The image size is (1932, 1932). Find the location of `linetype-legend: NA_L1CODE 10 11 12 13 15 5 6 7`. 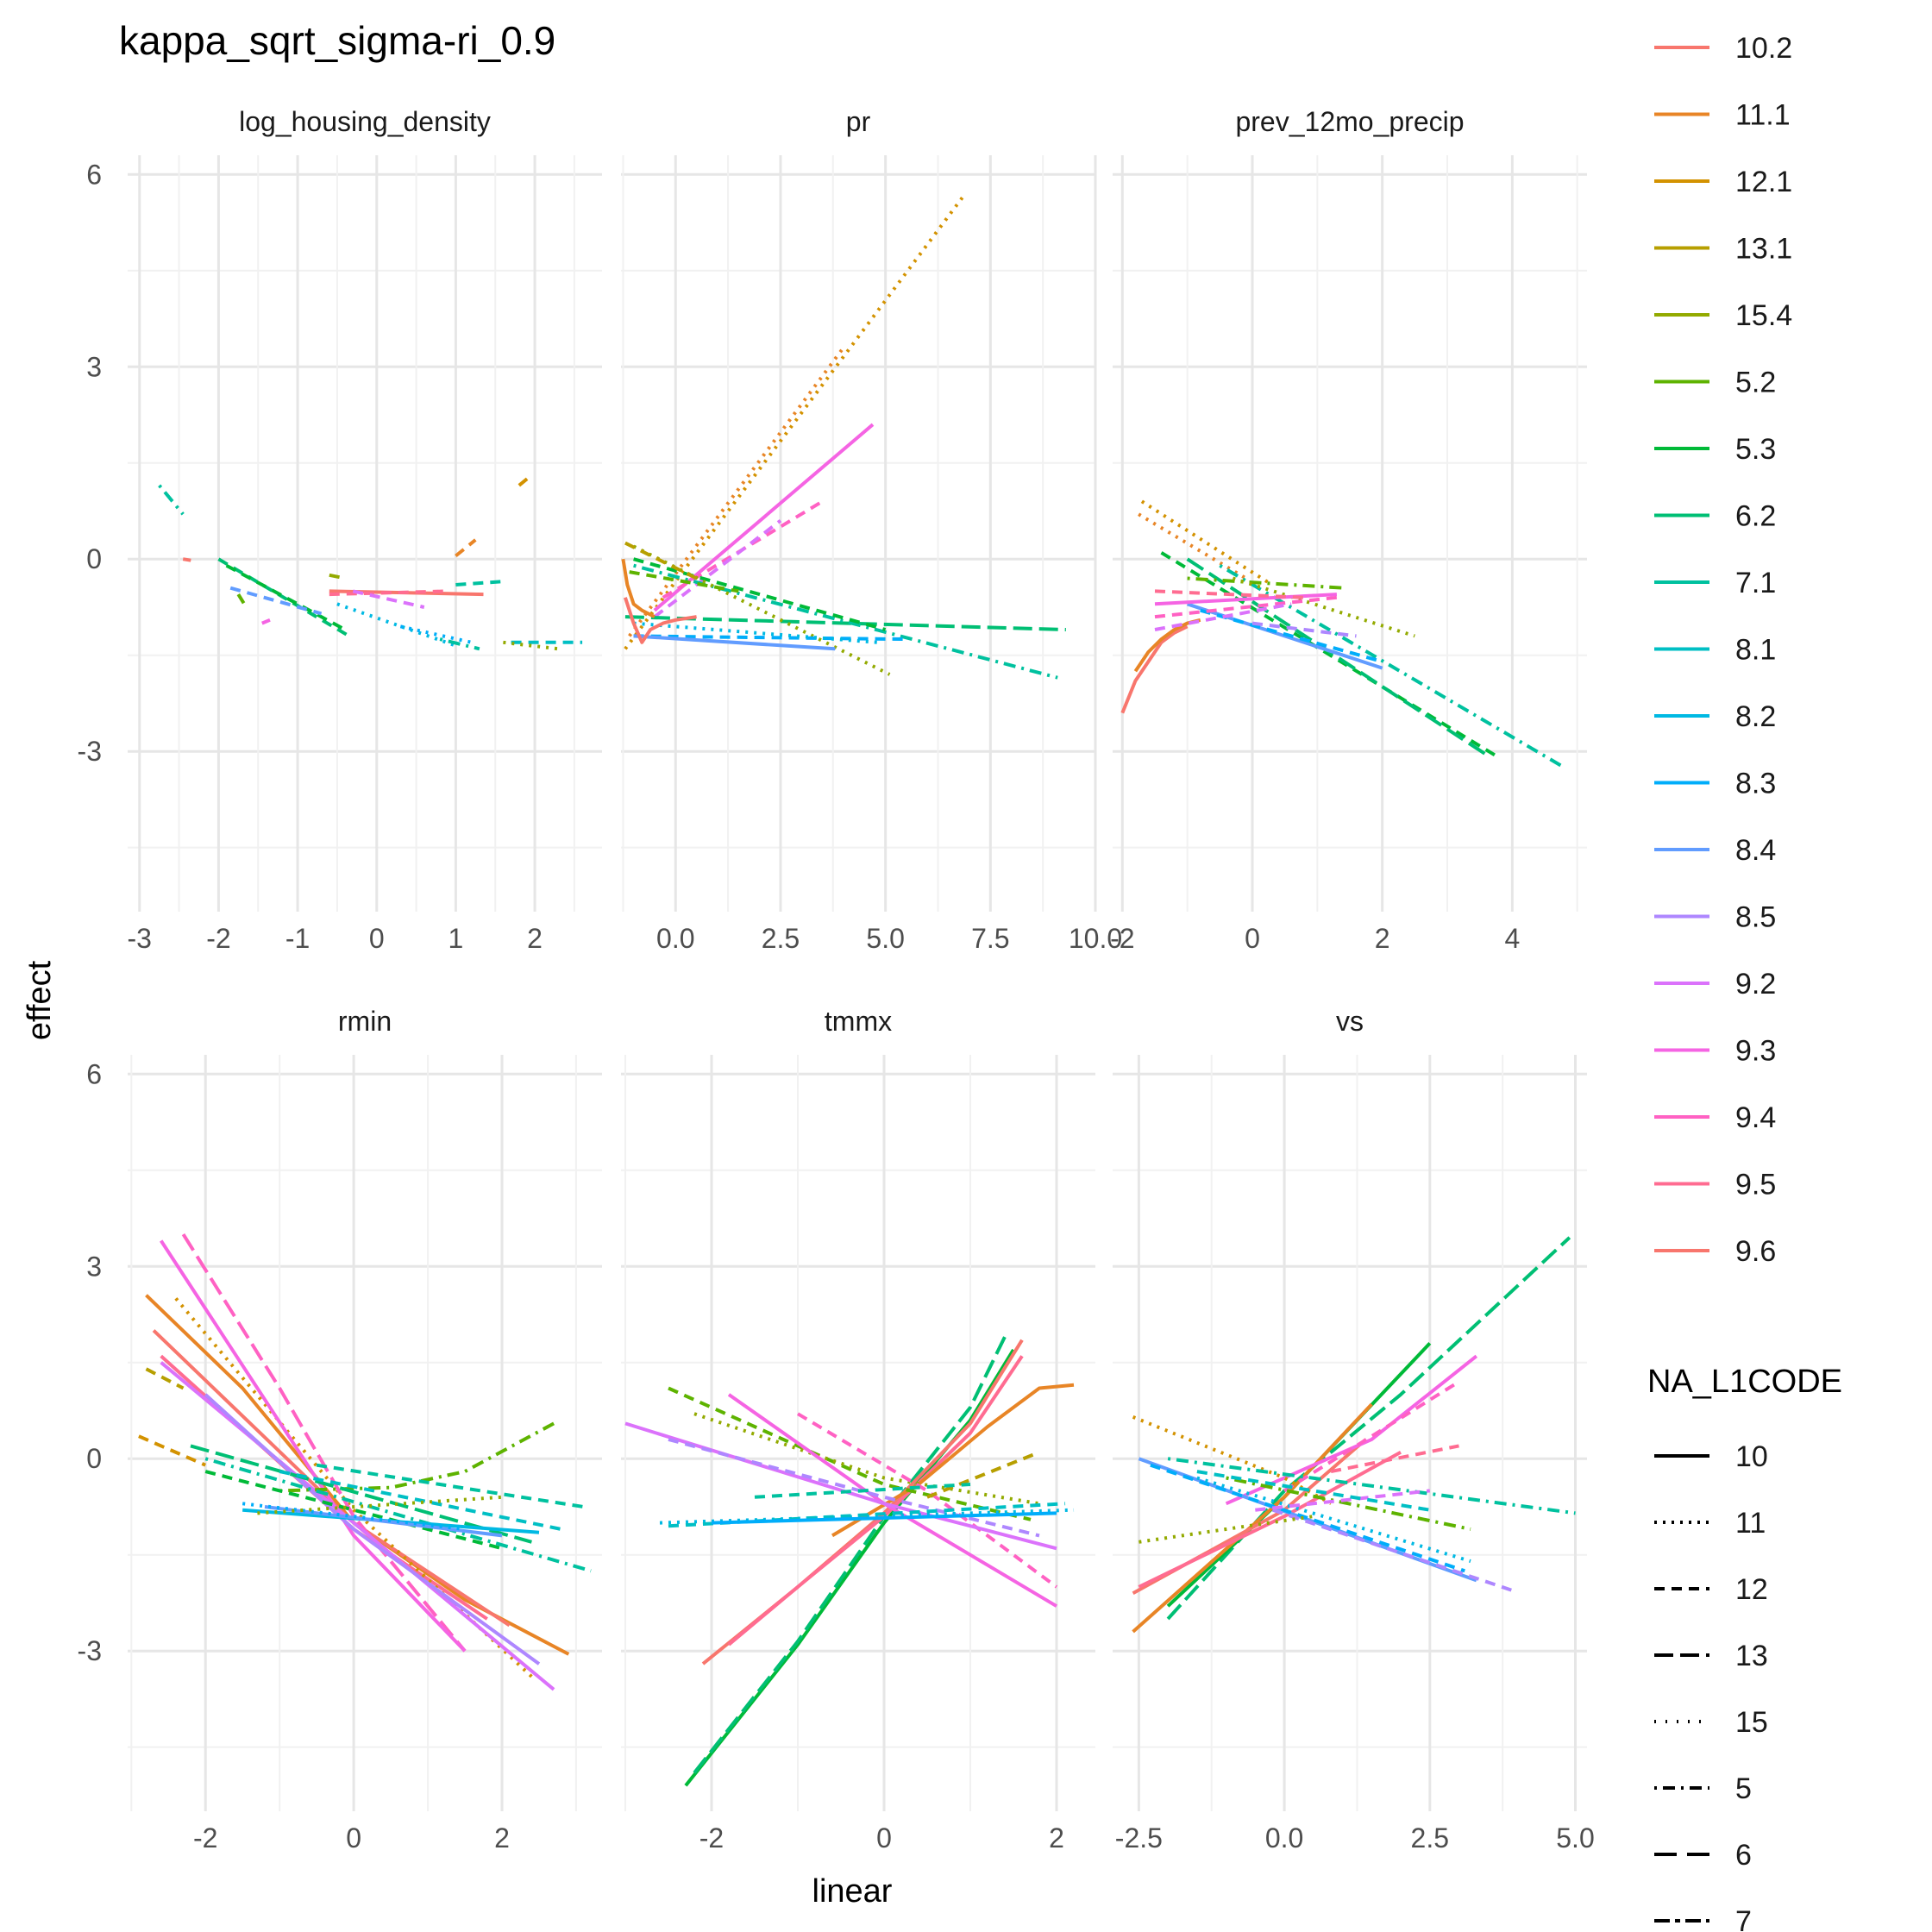

linetype-legend: NA_L1CODE 10 11 12 13 15 5 6 7 is located at coordinates (1745, 1648).